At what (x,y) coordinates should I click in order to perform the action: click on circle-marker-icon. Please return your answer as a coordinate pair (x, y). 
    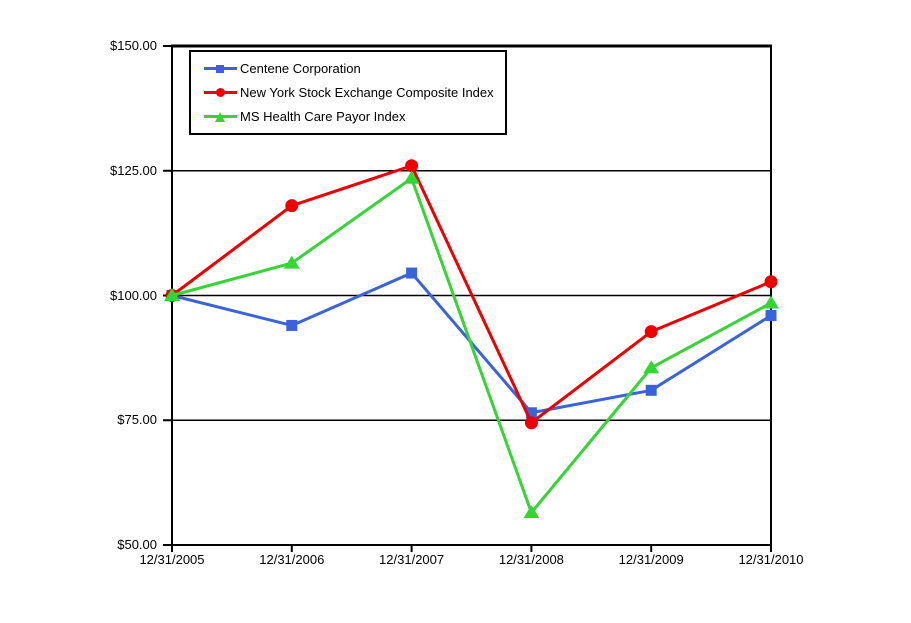
    Looking at the image, I should click on (220, 92).